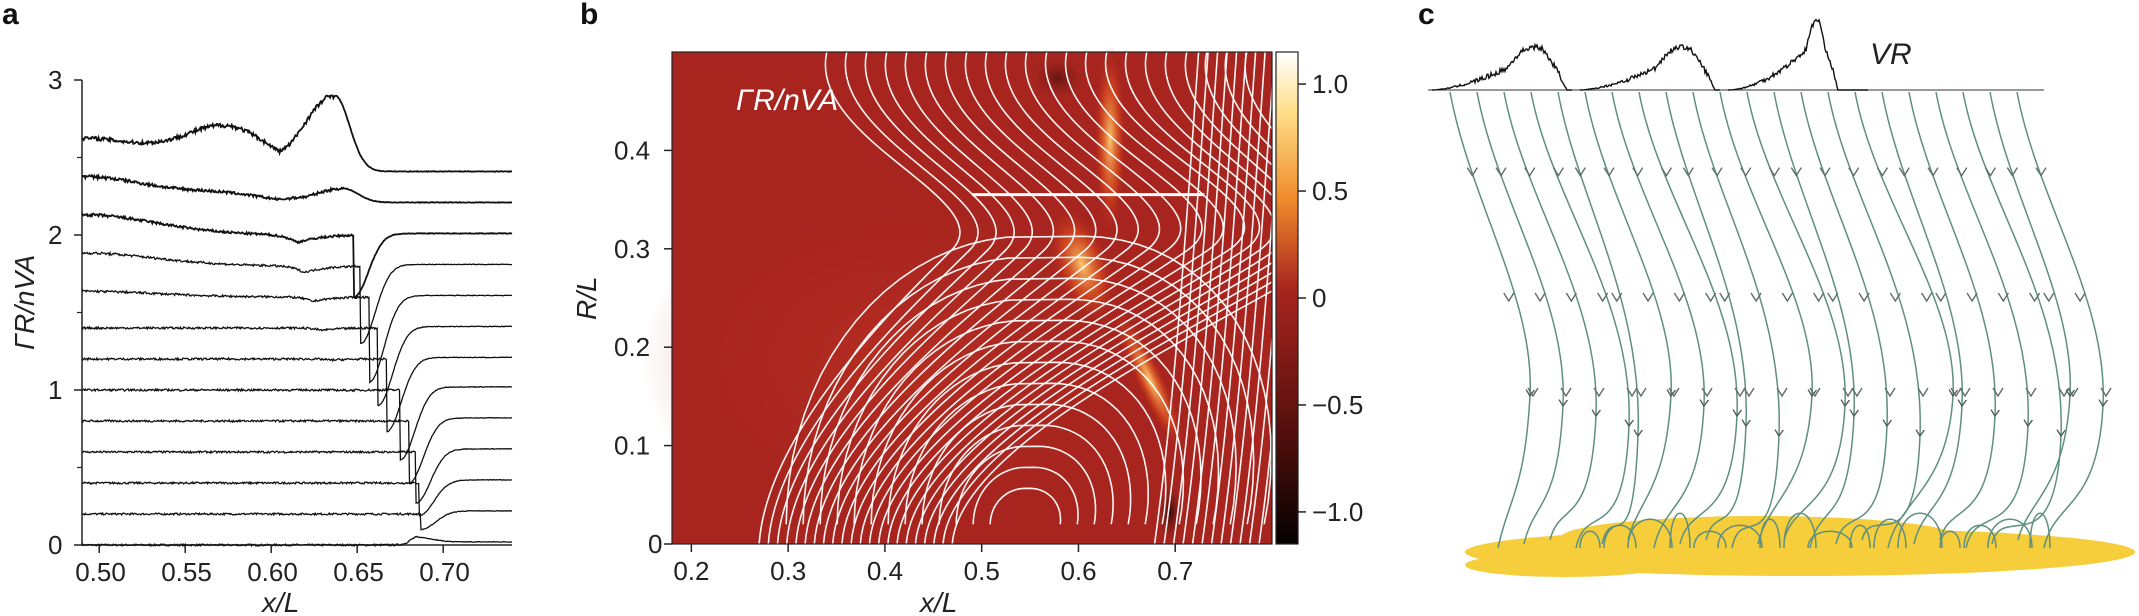  I want to click on y-tick-label: 3, so click(55, 80).